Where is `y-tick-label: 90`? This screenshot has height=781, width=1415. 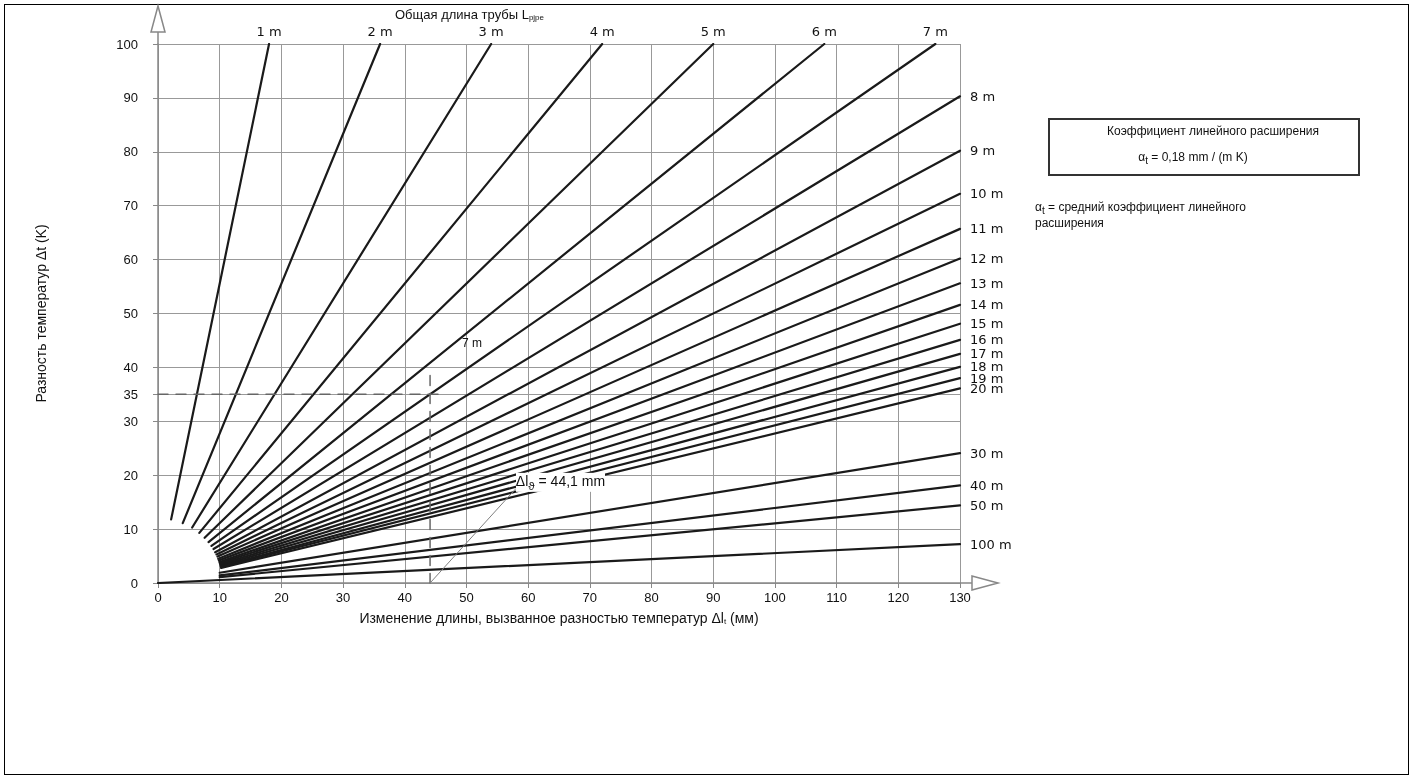
y-tick-label: 90 is located at coordinates (130, 98).